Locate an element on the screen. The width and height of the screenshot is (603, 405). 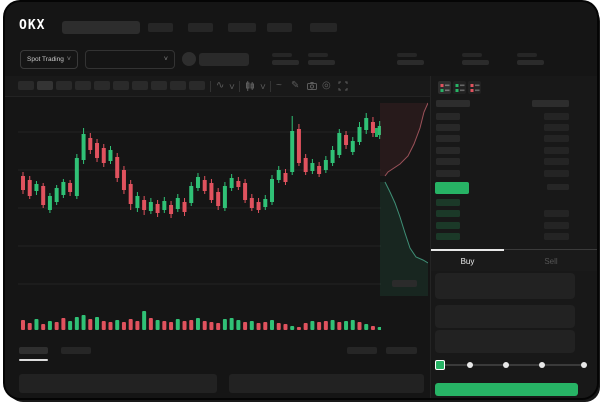
line-tool-icon: ~ is located at coordinates (279, 85).